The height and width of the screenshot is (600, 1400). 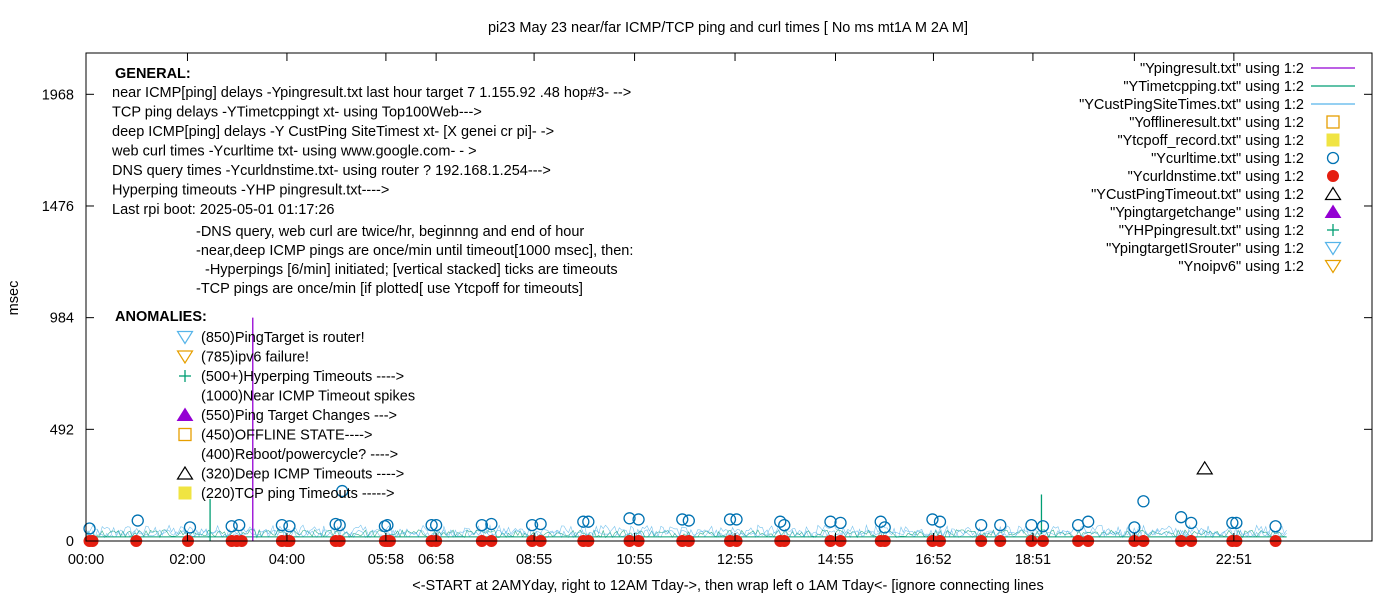 I want to click on legend-label: "YCustPingTimeout.txt" using 1:2, so click(x=1197, y=195).